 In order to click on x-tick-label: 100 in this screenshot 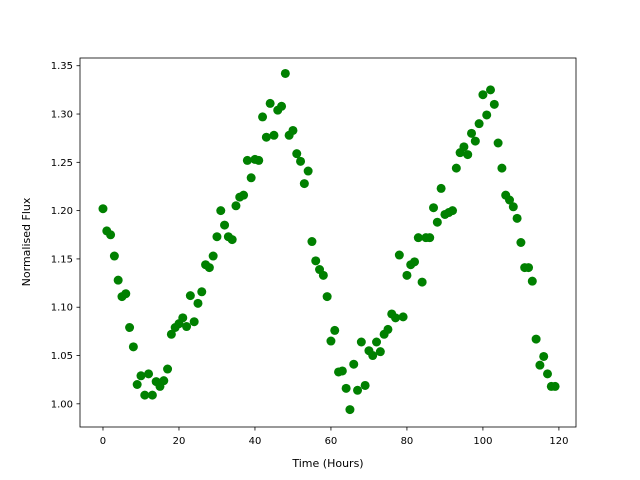, I will do `click(482, 441)`.